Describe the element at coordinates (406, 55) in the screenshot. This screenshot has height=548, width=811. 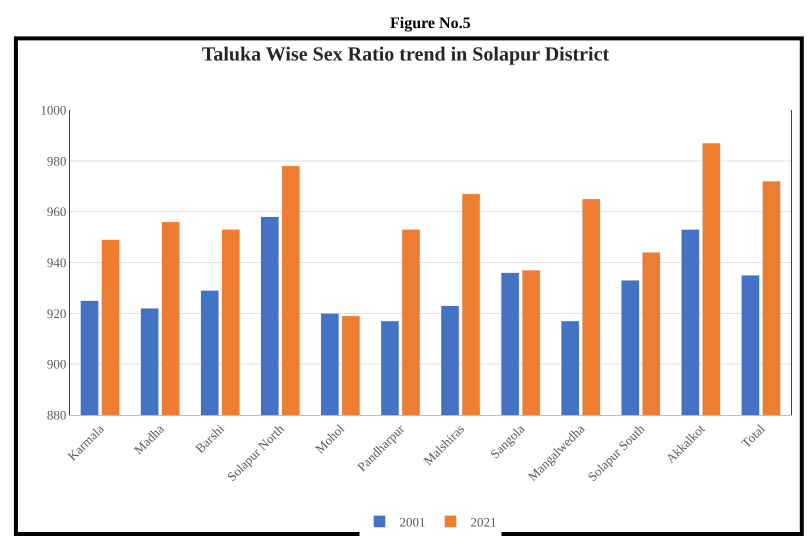
I see `chart-title: Taluka Wise Sex Ratio trend in Solapur District` at that location.